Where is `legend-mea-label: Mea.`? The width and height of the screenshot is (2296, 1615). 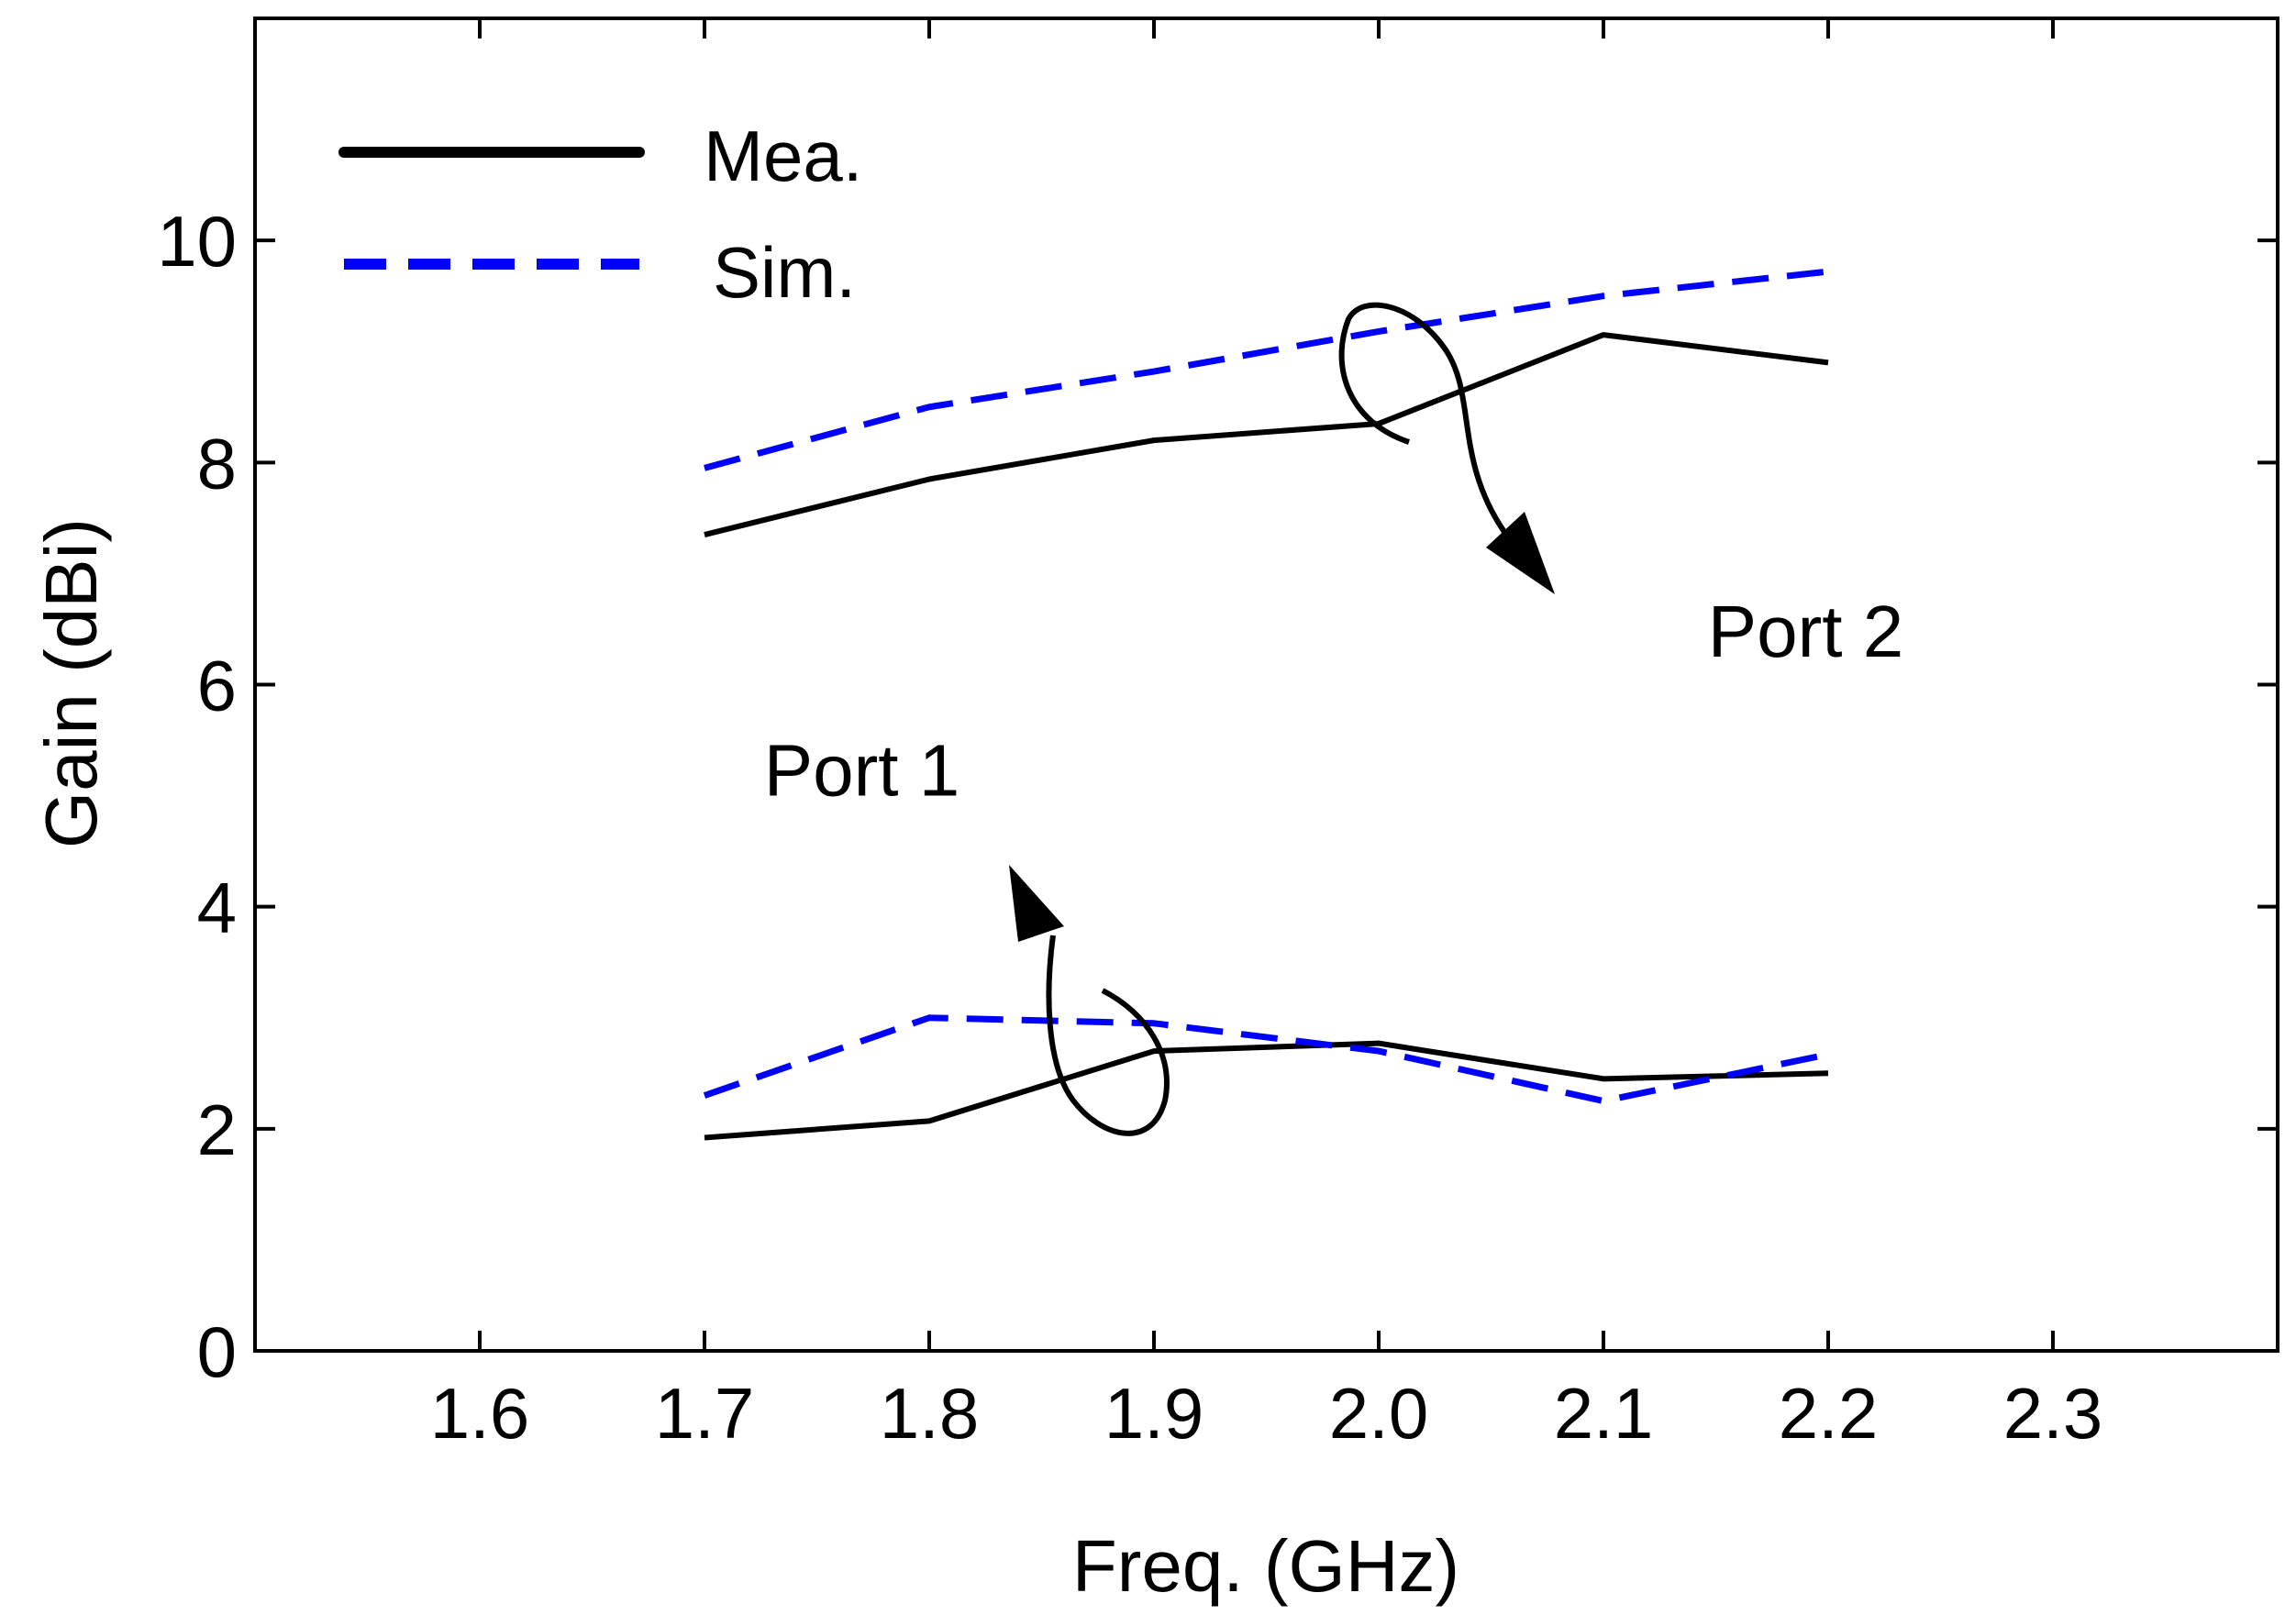
legend-mea-label: Mea. is located at coordinates (783, 156).